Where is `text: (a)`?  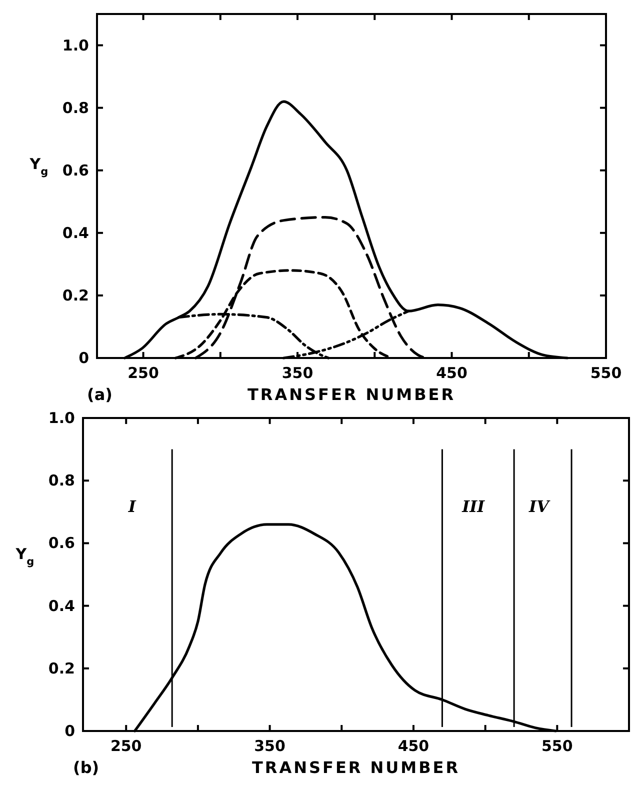 text: (a) is located at coordinates (99, 394).